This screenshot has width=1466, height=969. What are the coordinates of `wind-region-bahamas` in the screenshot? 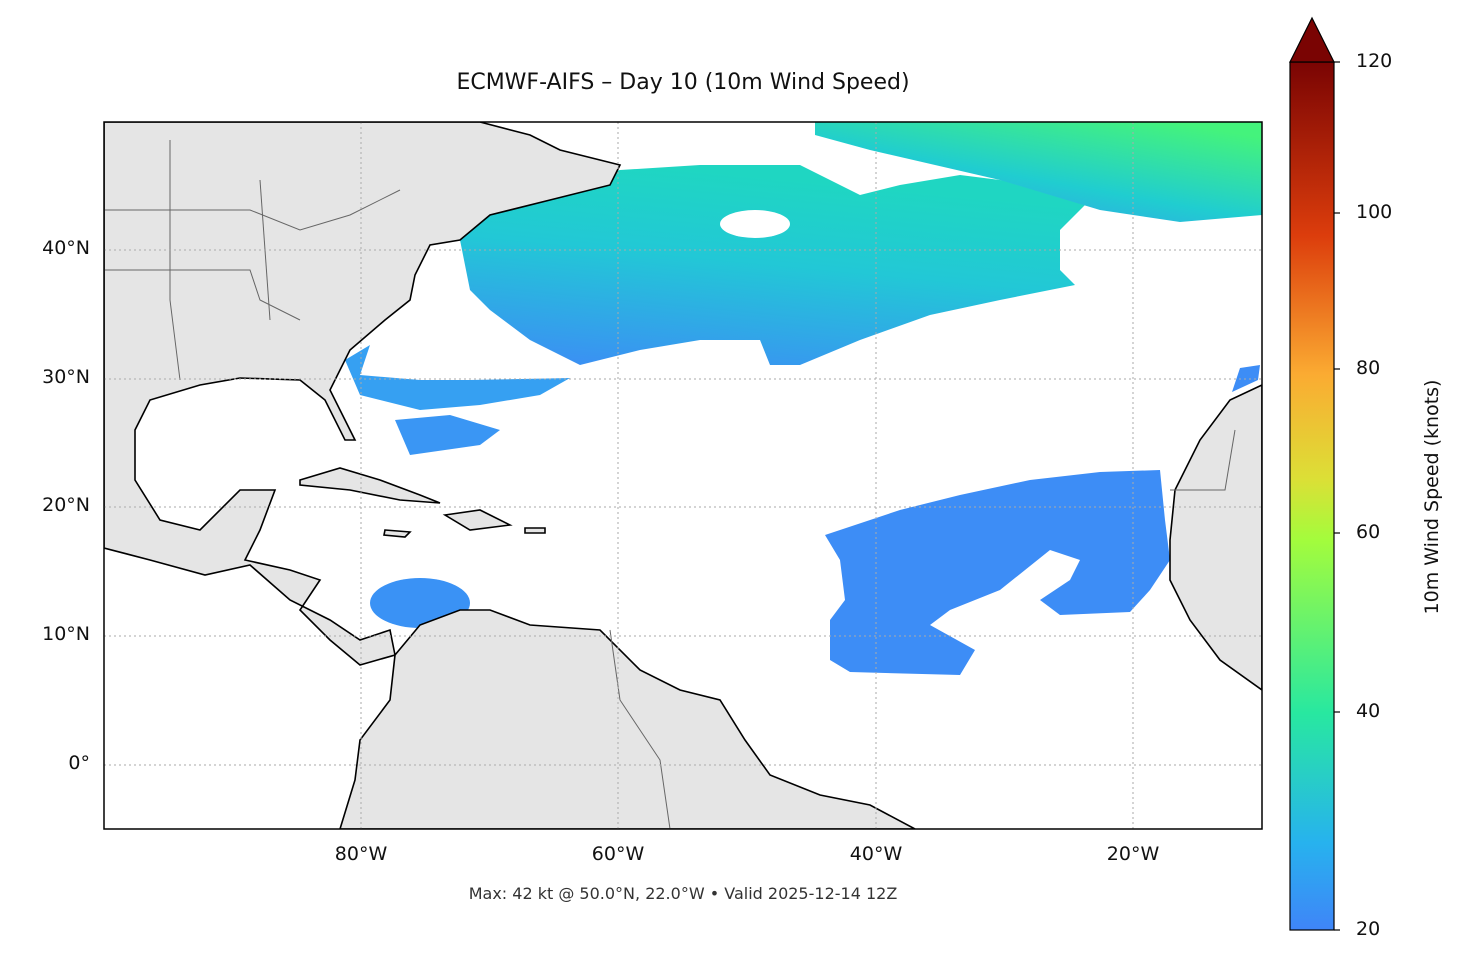 It's located at (447, 435).